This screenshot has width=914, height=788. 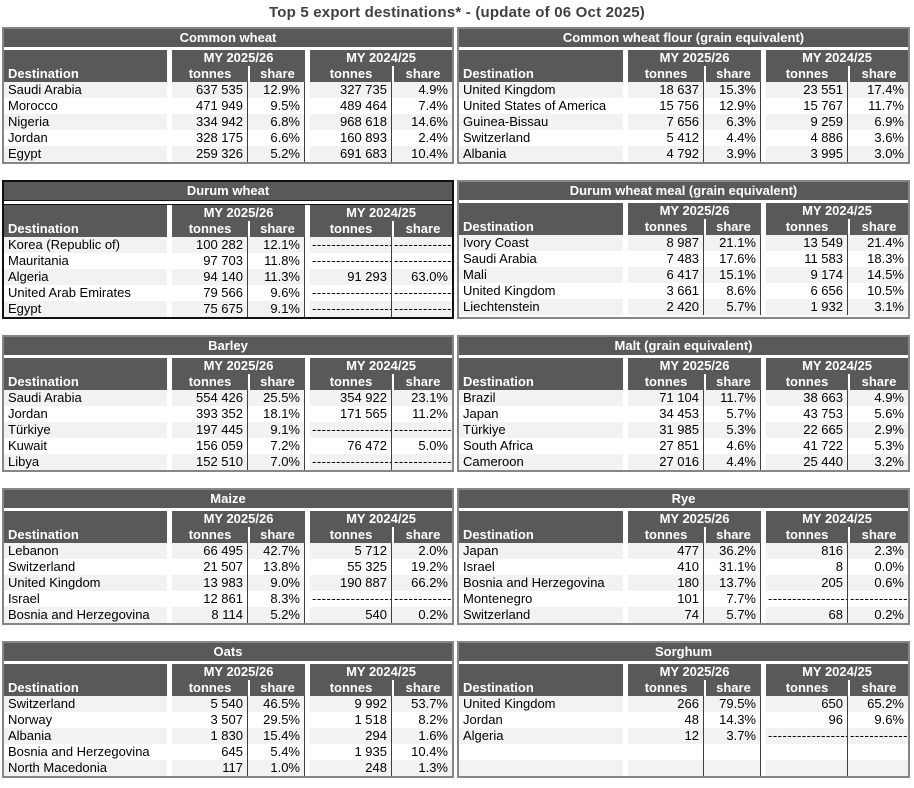 What do you see at coordinates (38, 260) in the screenshot?
I see `destination-cell: Mauritania` at bounding box center [38, 260].